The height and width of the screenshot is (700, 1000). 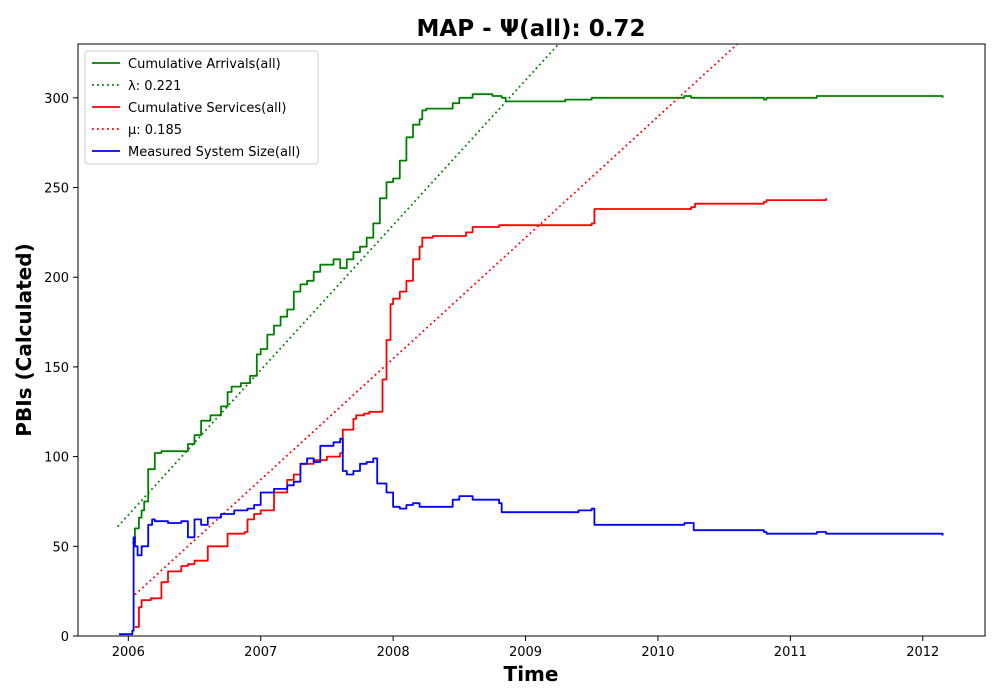 I want to click on y-tick-label: 300, so click(x=56, y=99).